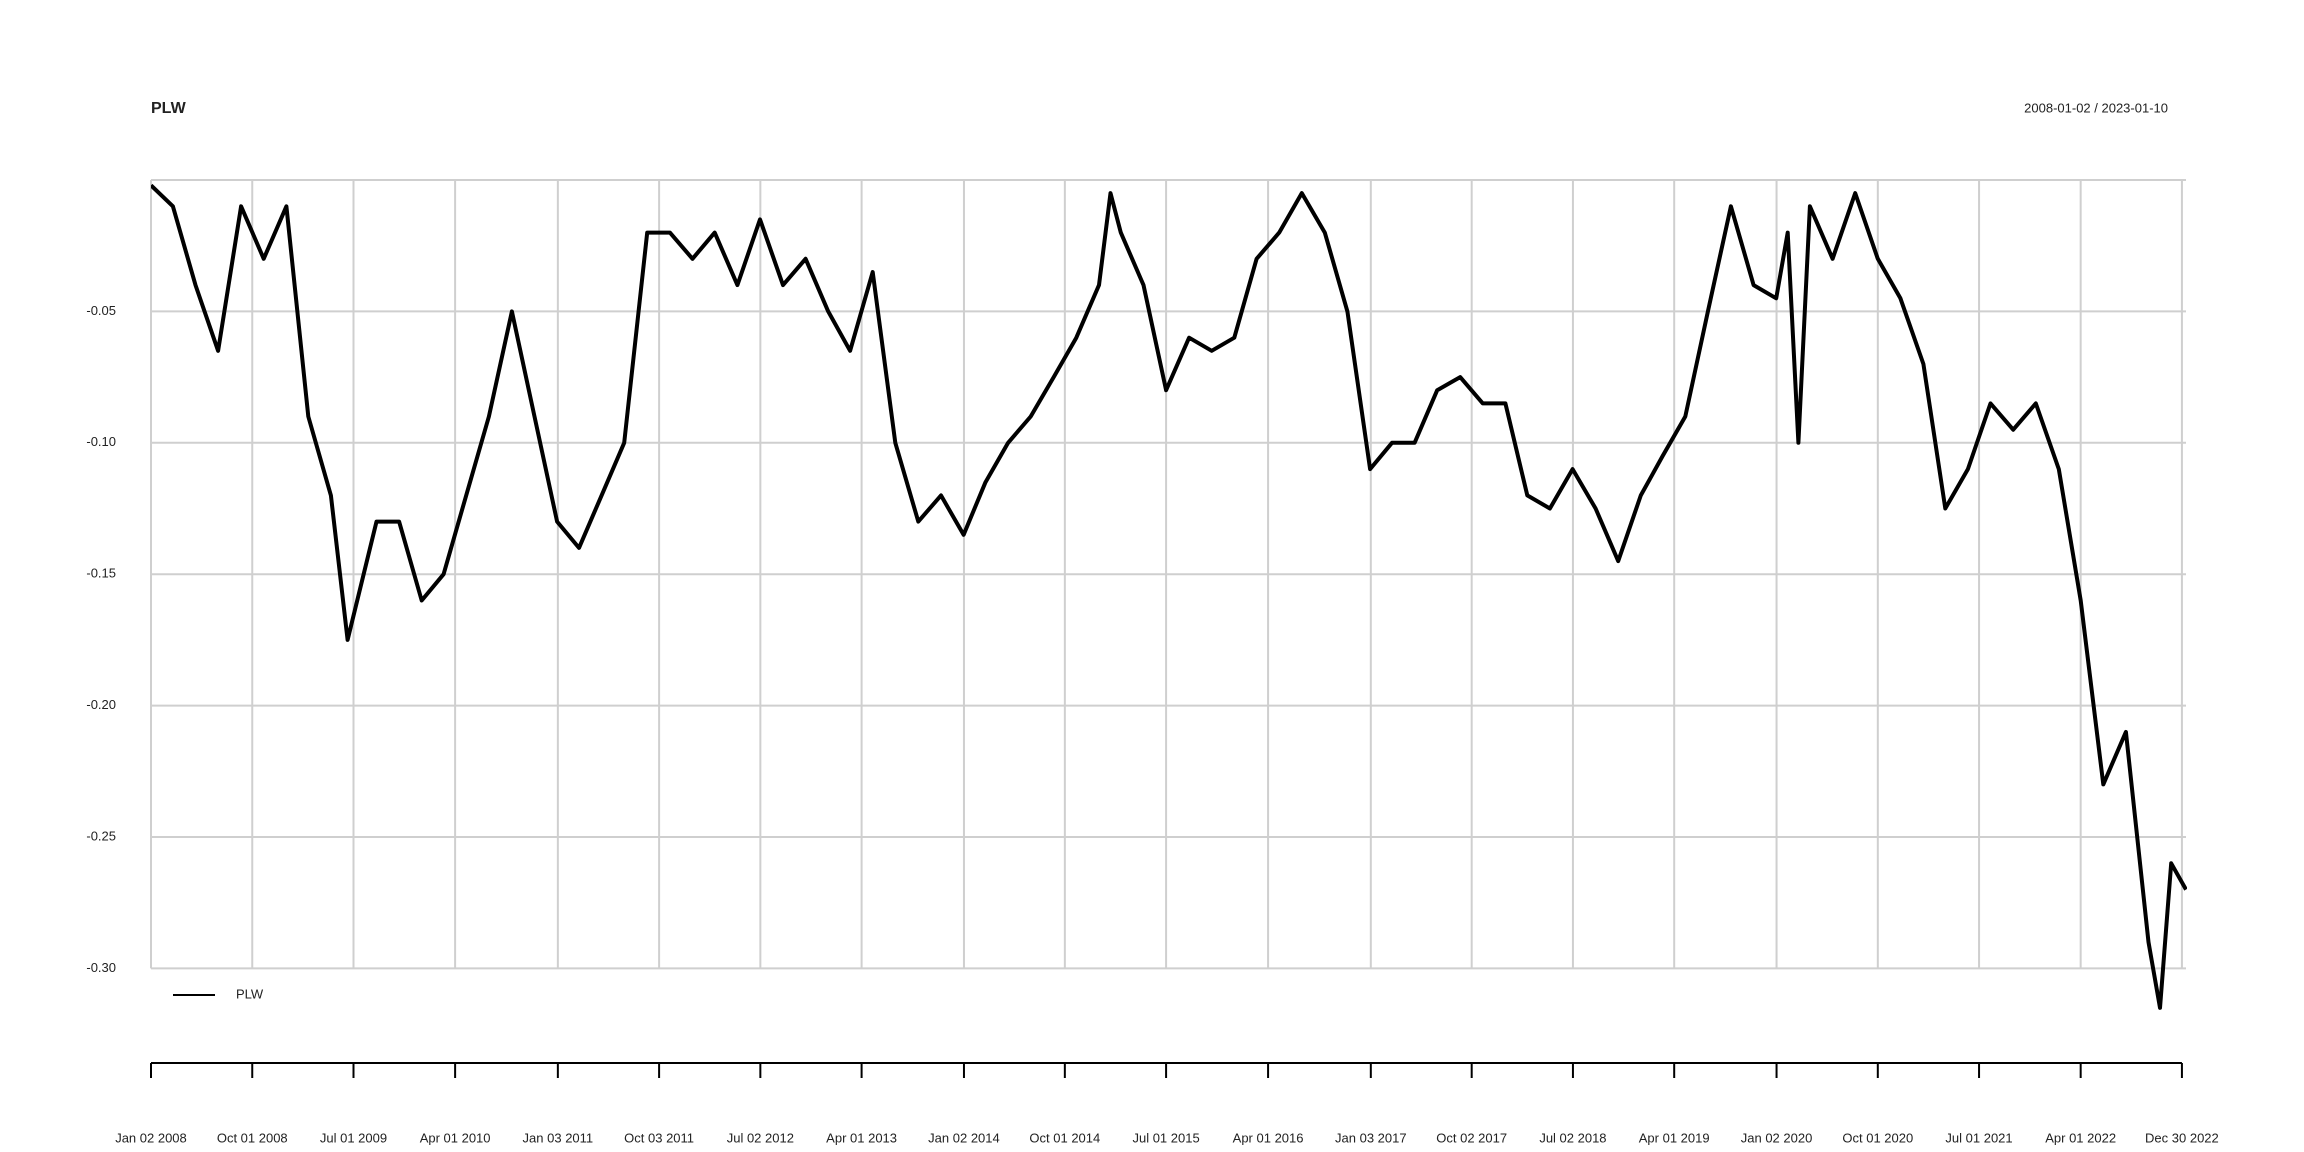 This screenshot has width=2304, height=1152. What do you see at coordinates (1064, 1137) in the screenshot?
I see `x-tick-label: Oct 01 2014` at bounding box center [1064, 1137].